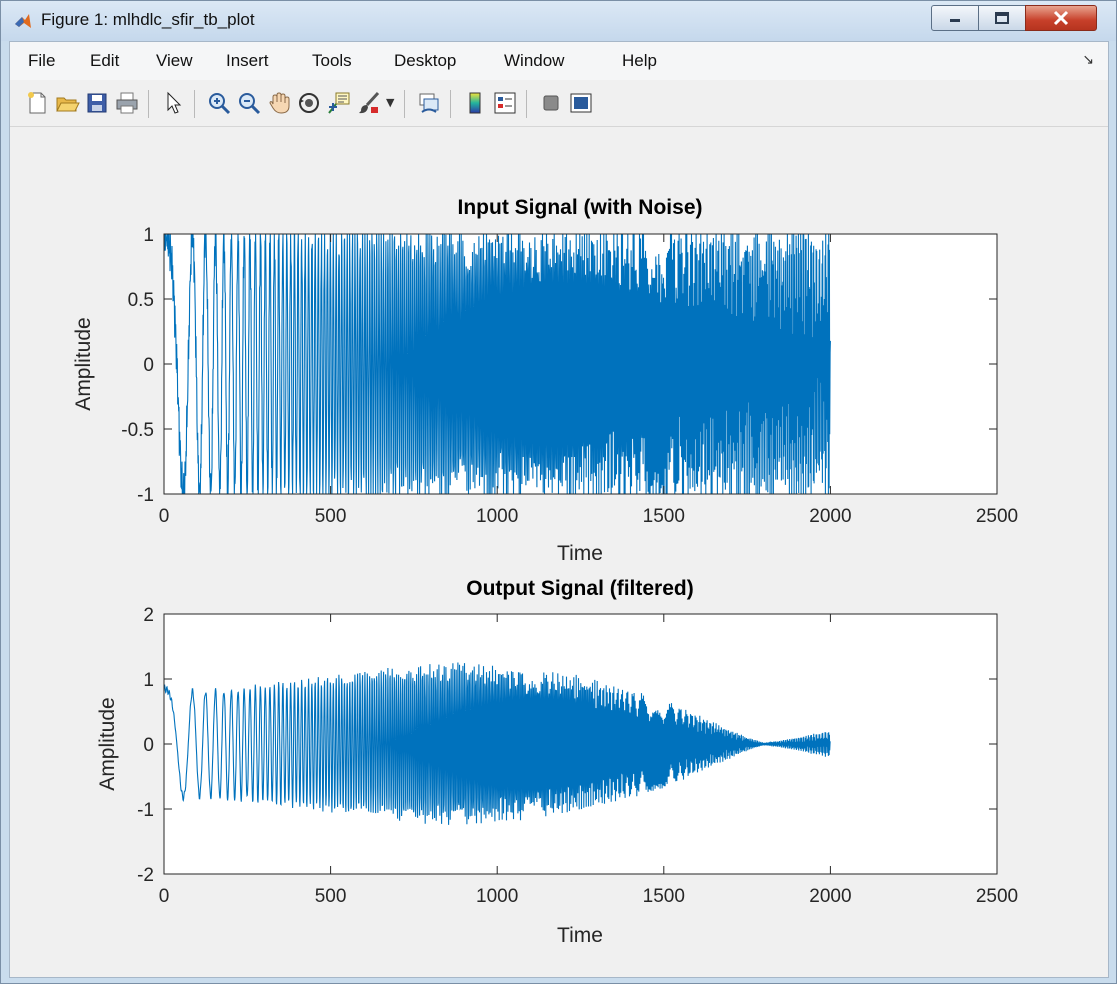  I want to click on input-x-tick-label: 1000, so click(497, 516).